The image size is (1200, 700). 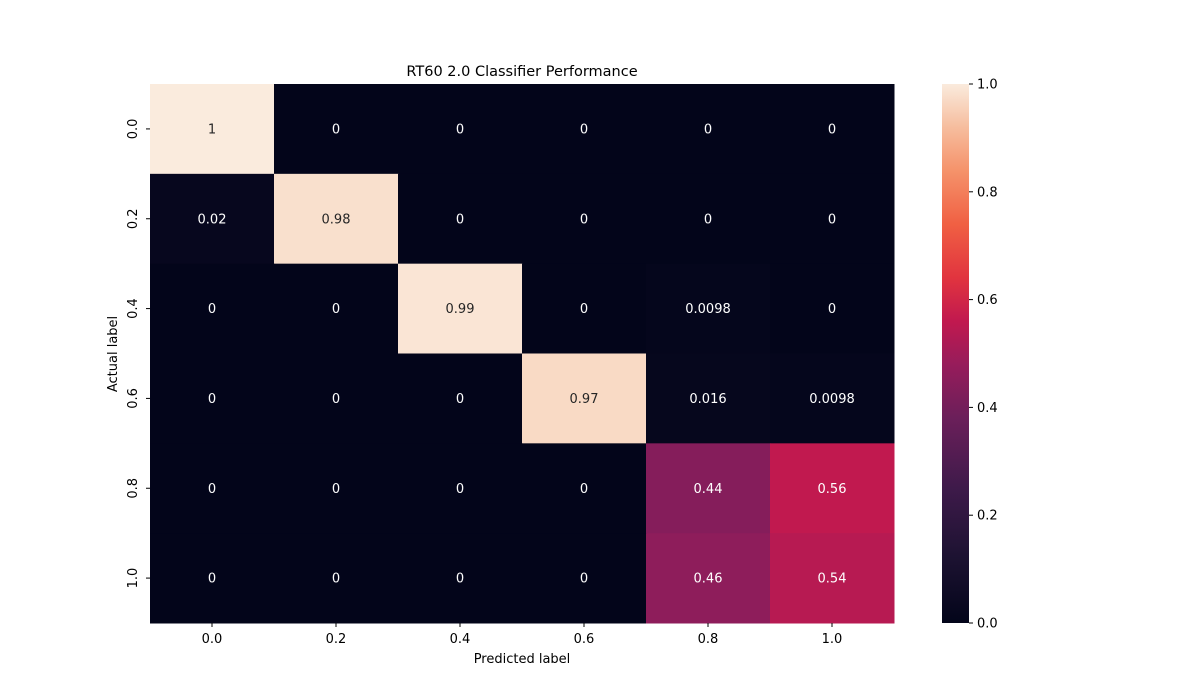 I want to click on y-tick-label: 0.6, so click(x=133, y=398).